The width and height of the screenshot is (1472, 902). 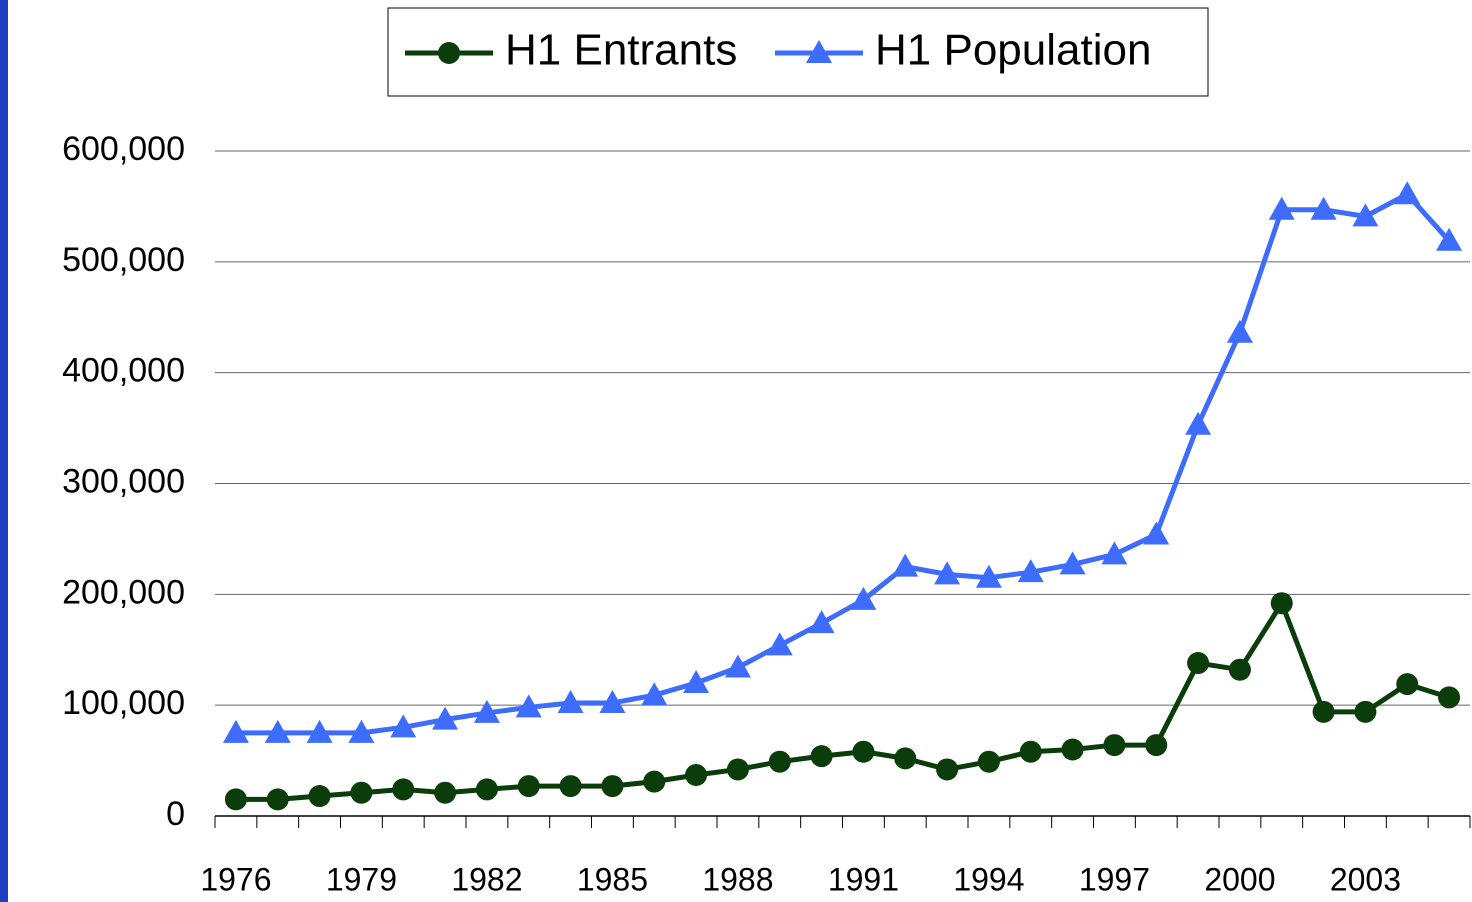 I want to click on x-tick-label: 1988, so click(x=737, y=879).